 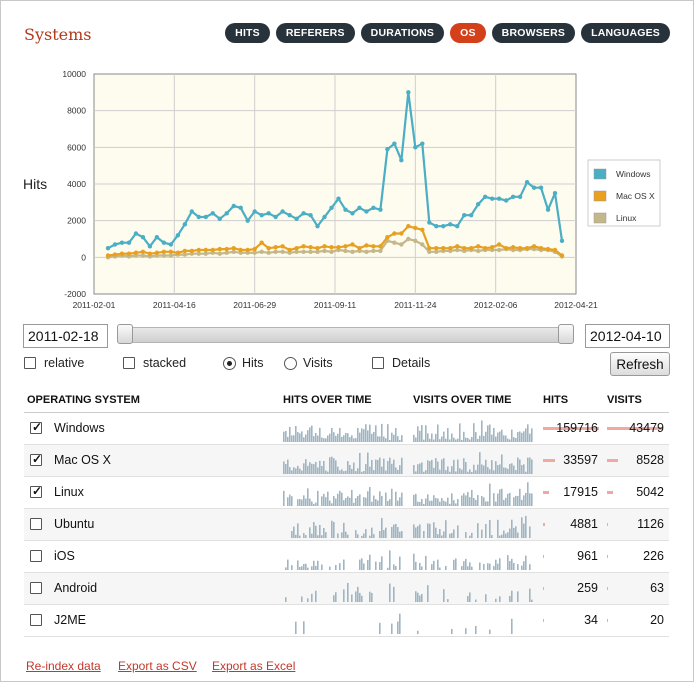 I want to click on start-date-input, so click(x=65, y=336).